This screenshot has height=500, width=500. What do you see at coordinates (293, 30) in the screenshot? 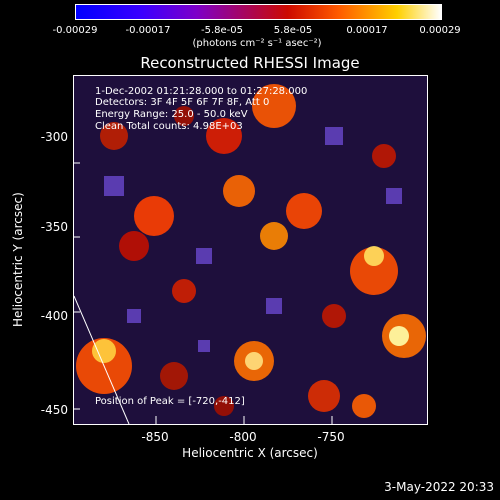
I see `colorbar-tick: 5.8e-05` at bounding box center [293, 30].